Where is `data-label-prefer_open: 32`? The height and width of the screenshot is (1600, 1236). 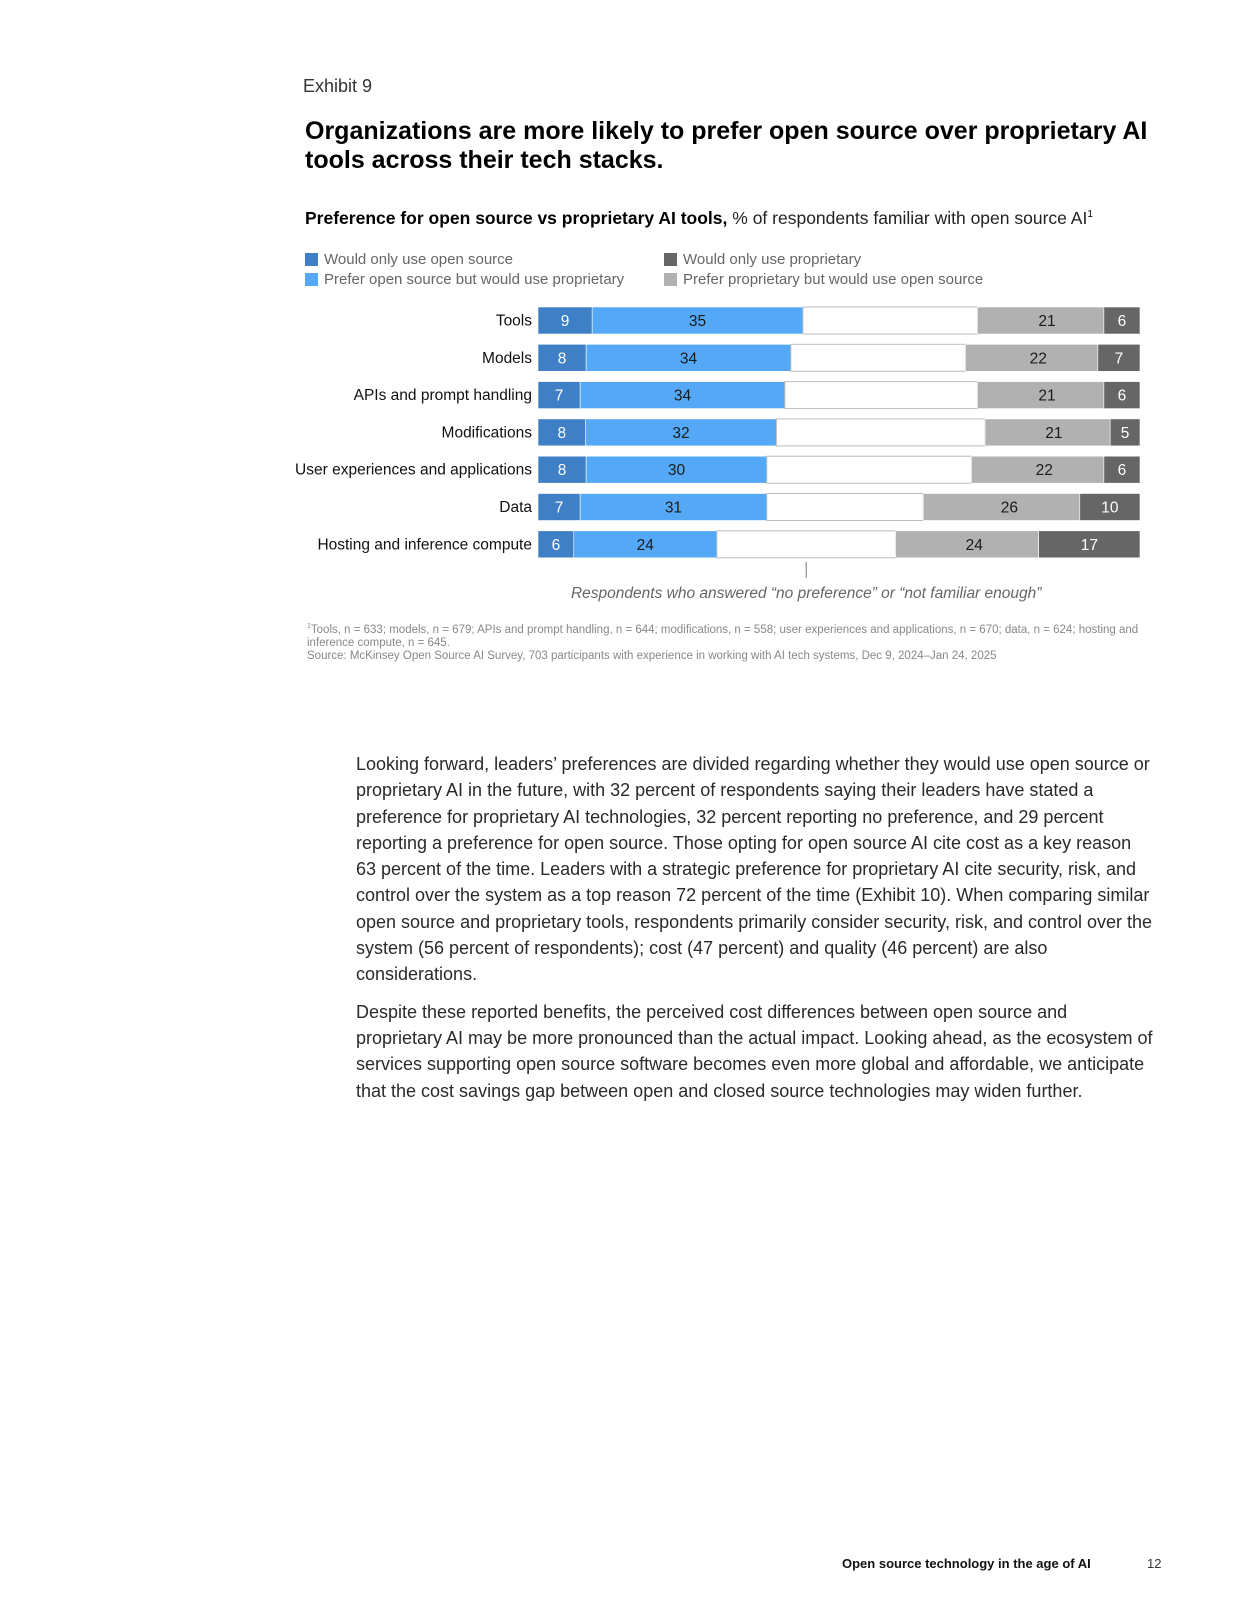
data-label-prefer_open: 32 is located at coordinates (680, 433).